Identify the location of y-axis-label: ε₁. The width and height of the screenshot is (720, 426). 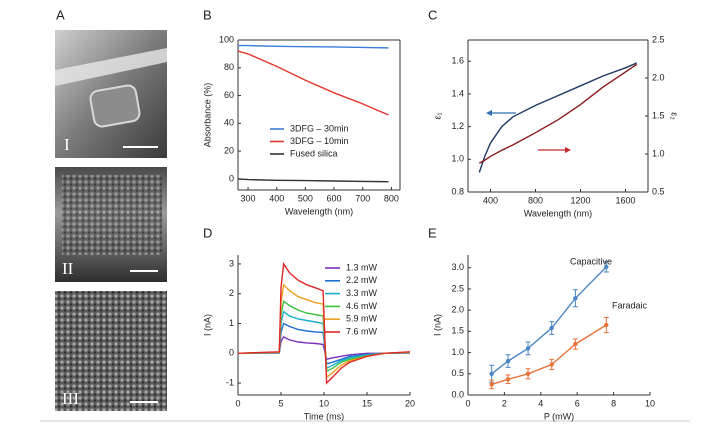
(437, 115).